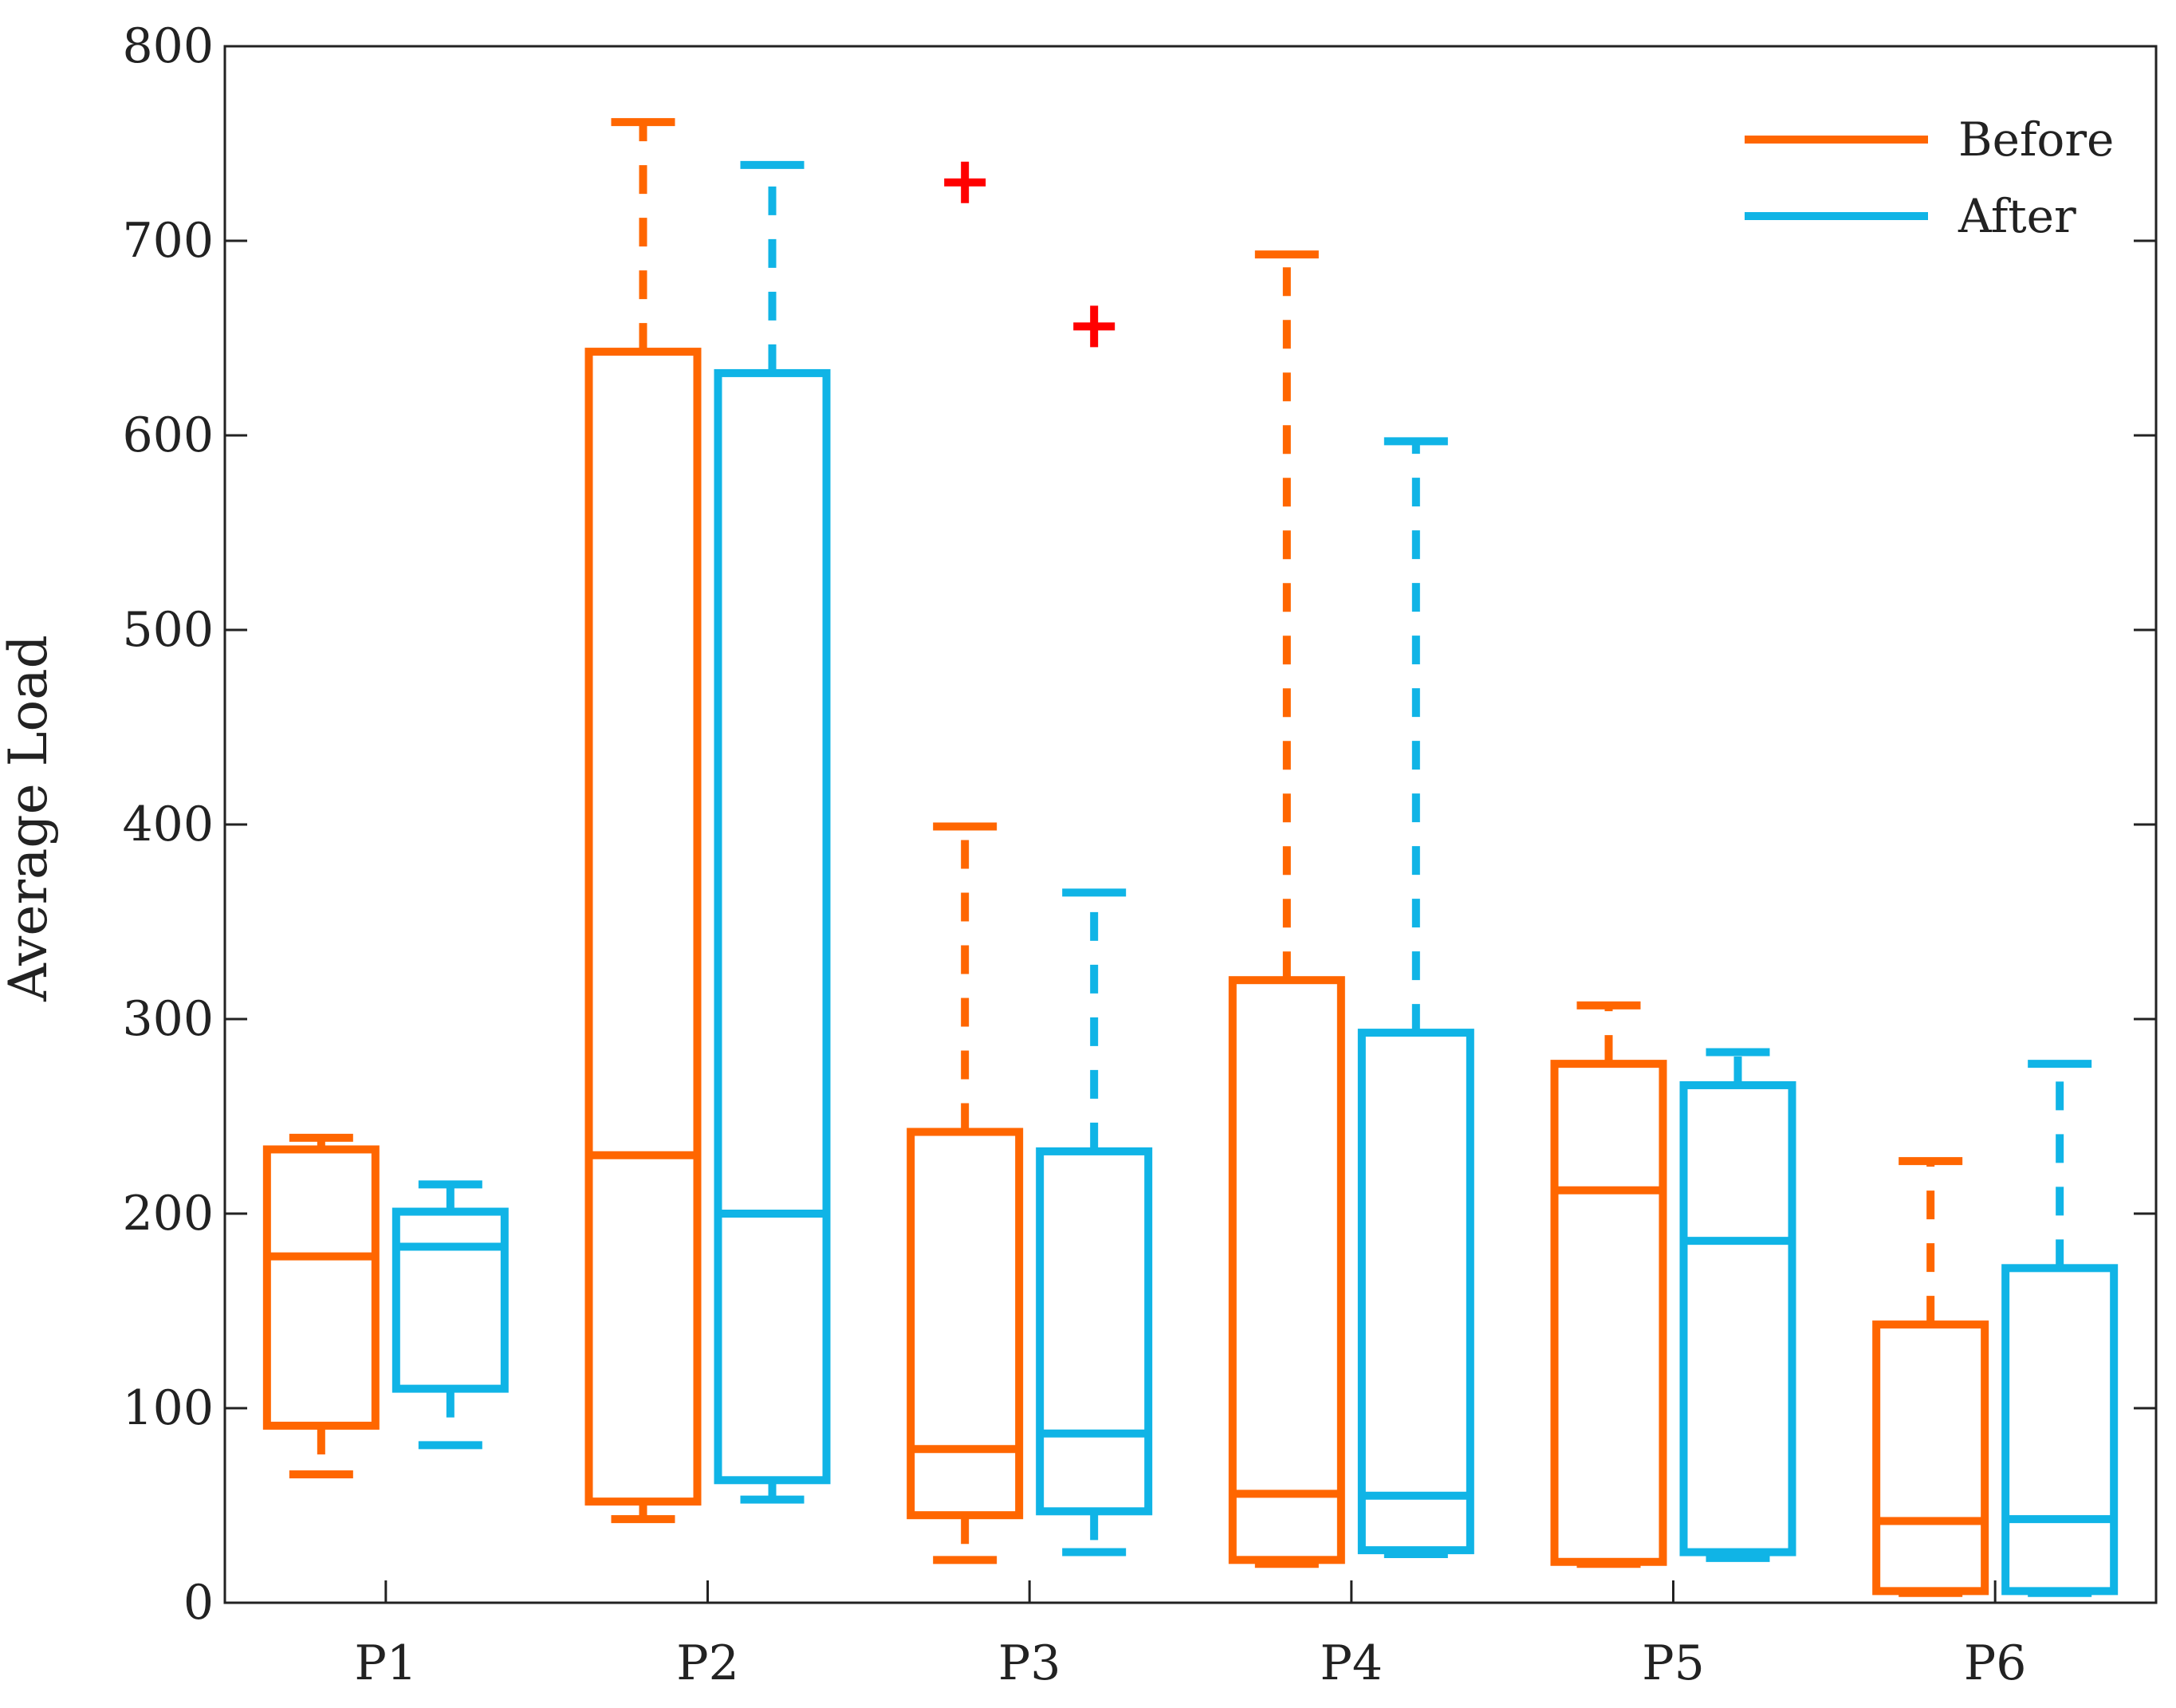  What do you see at coordinates (168, 1019) in the screenshot?
I see `y-tick-label: 300` at bounding box center [168, 1019].